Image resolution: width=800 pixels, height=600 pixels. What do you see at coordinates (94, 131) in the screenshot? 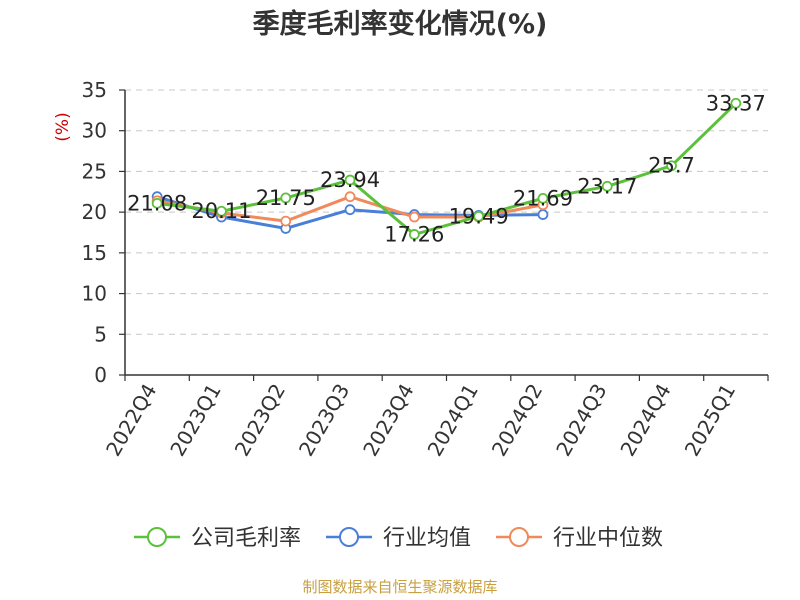
I see `y-tick-label: 30` at bounding box center [94, 131].